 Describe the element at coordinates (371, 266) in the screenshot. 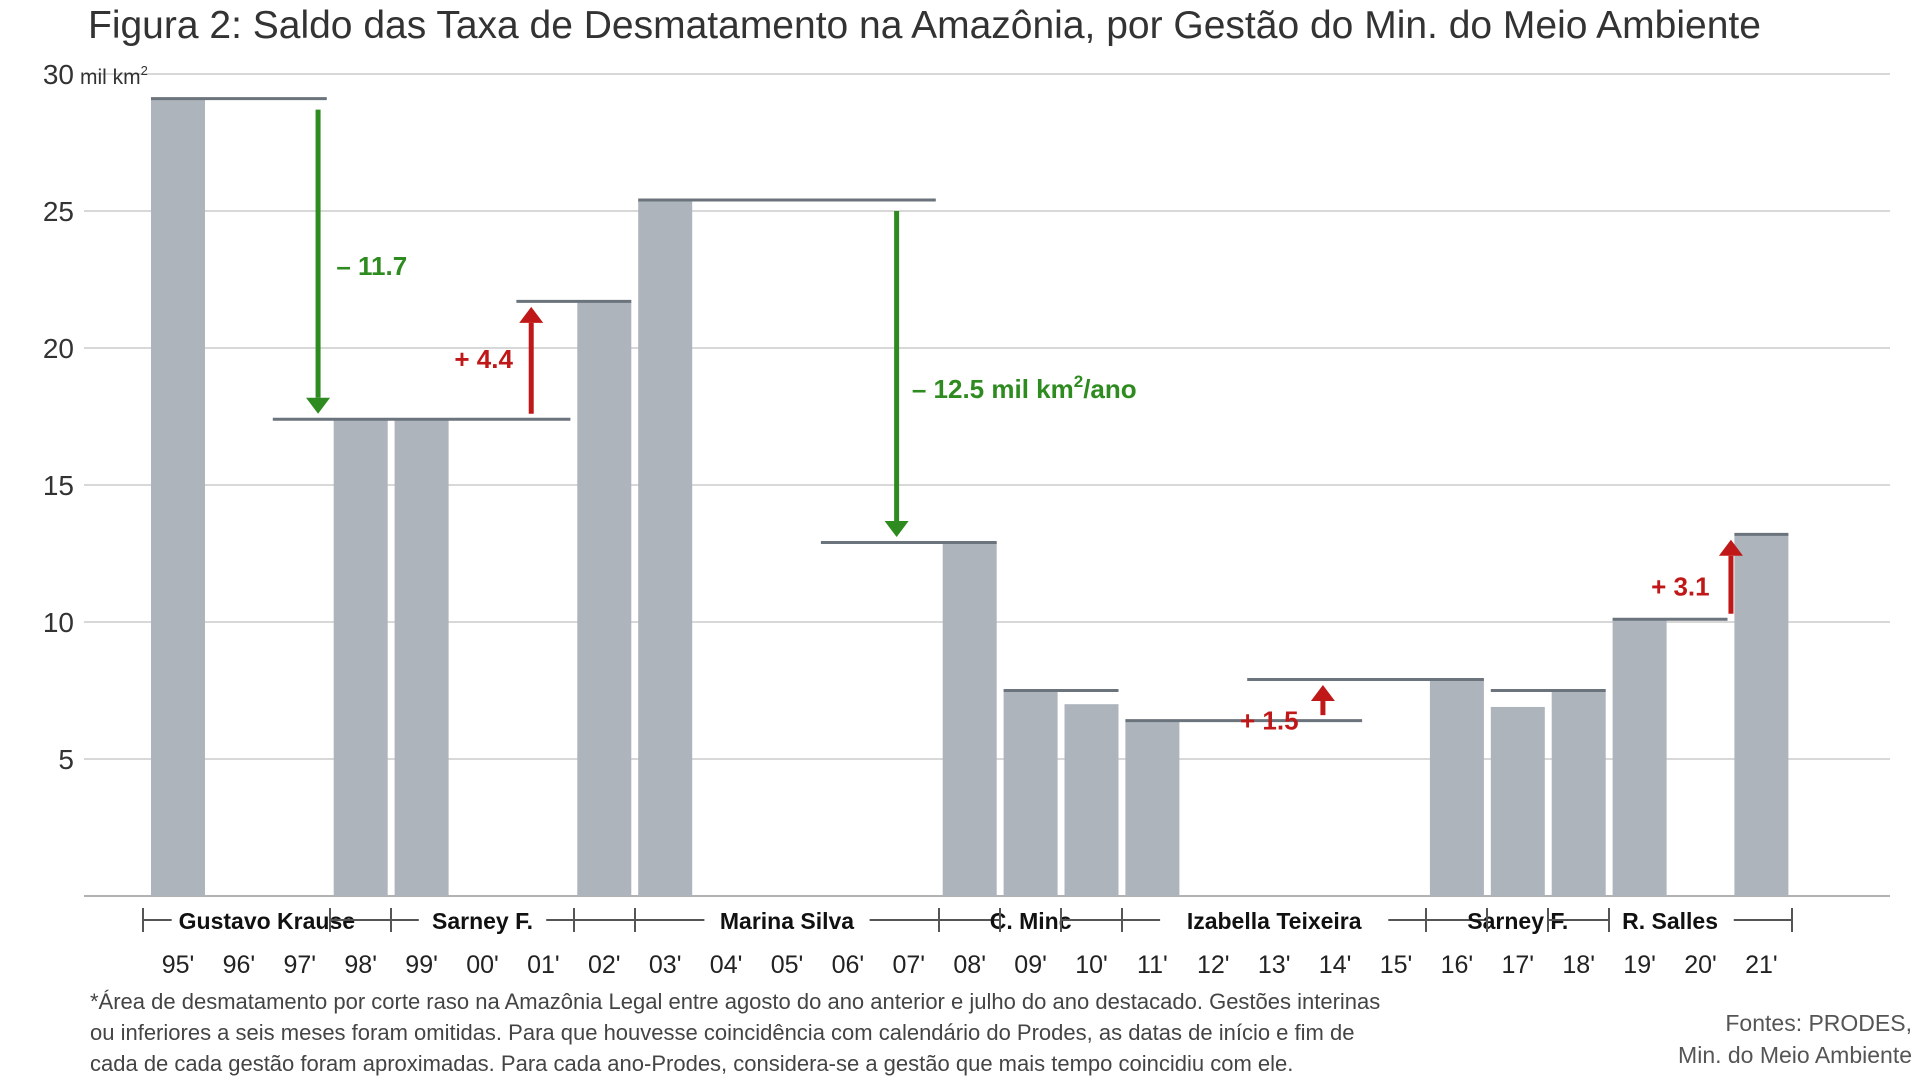

I see `change-label: – 11.7` at that location.